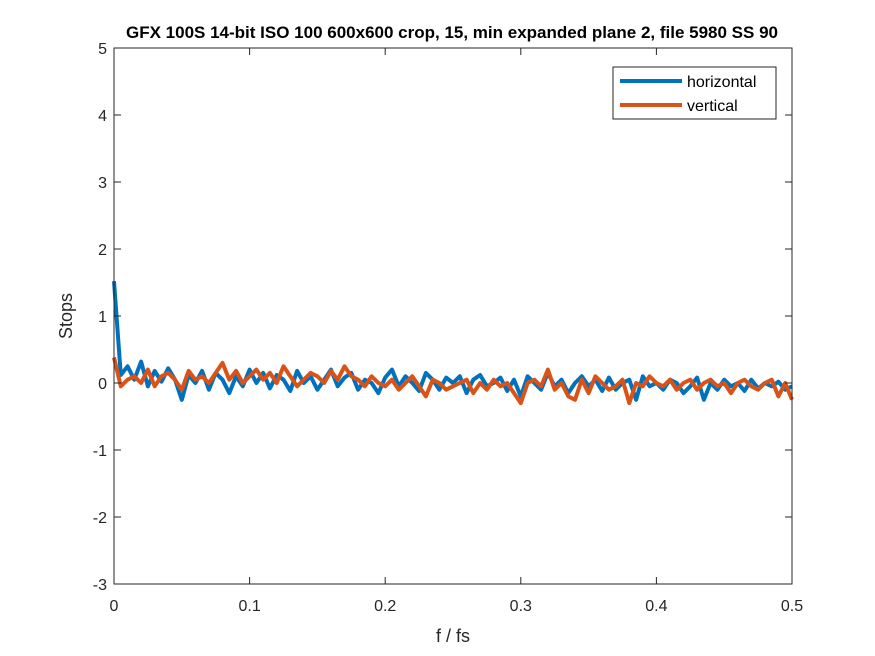 This screenshot has width=875, height=656. I want to click on legend: horizontal vertical, so click(694, 93).